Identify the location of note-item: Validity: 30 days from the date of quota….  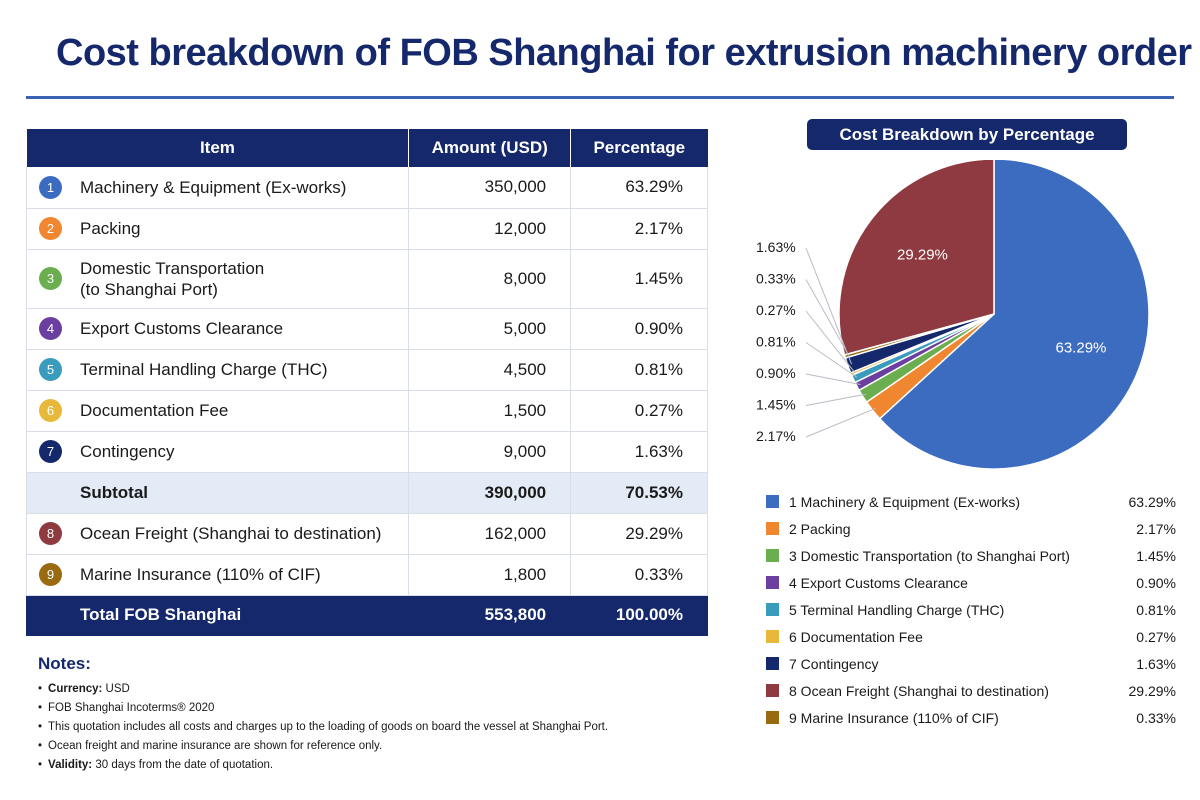
(368, 765).